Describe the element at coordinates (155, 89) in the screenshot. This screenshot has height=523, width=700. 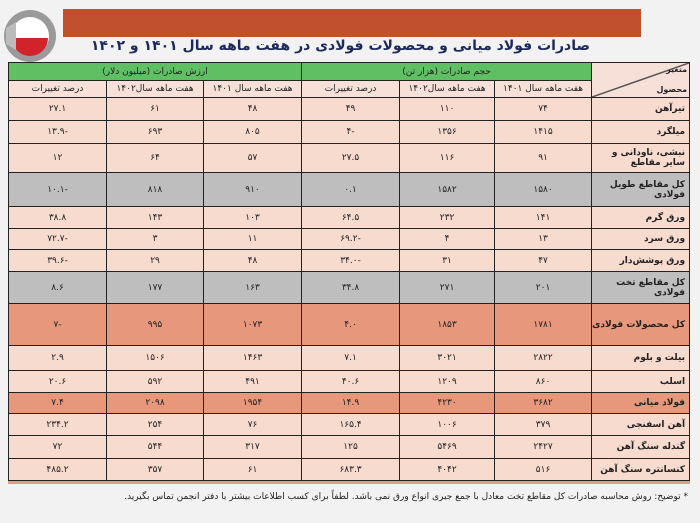
I see `column-header: هفت ماهه سال۱۴۰۲` at that location.